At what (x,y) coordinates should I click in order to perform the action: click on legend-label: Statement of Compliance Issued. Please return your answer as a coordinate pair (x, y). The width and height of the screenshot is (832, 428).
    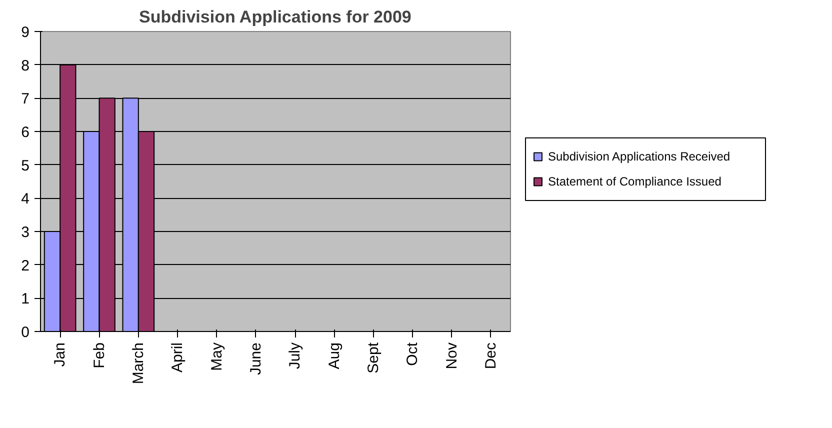
    Looking at the image, I should click on (635, 181).